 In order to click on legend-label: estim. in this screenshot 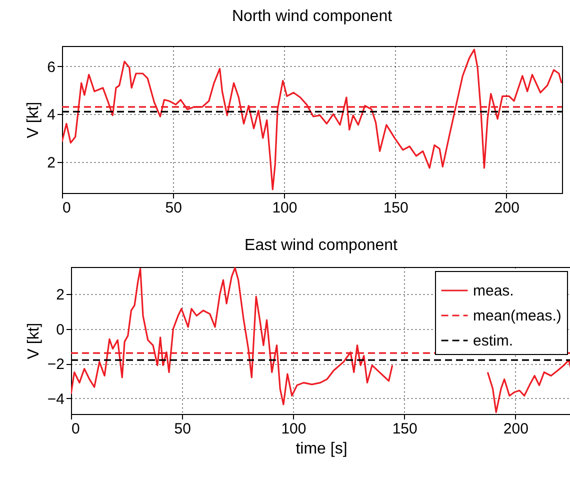, I will do `click(493, 341)`.